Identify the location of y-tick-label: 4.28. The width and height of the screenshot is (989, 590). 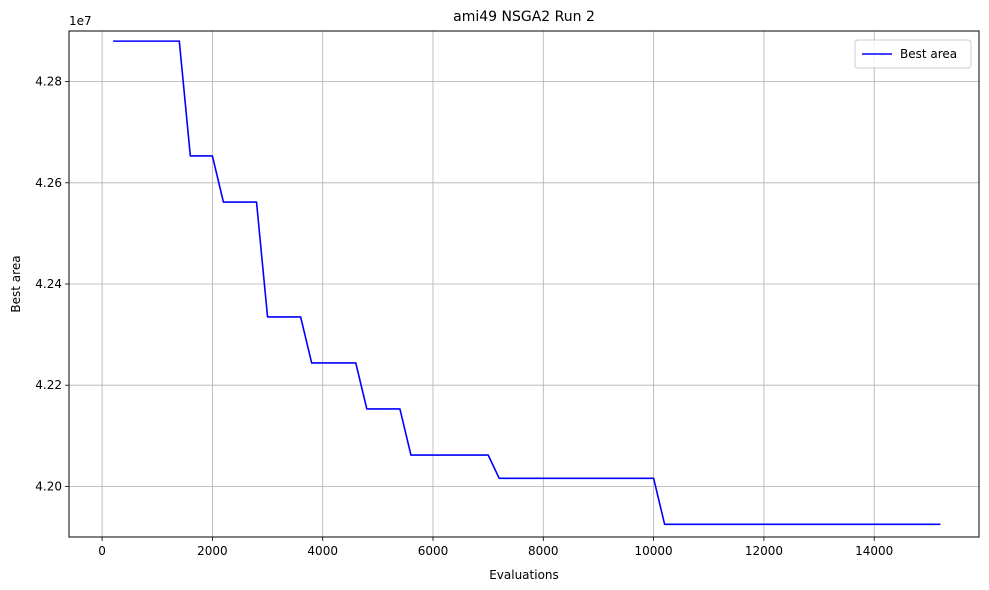
(48, 82).